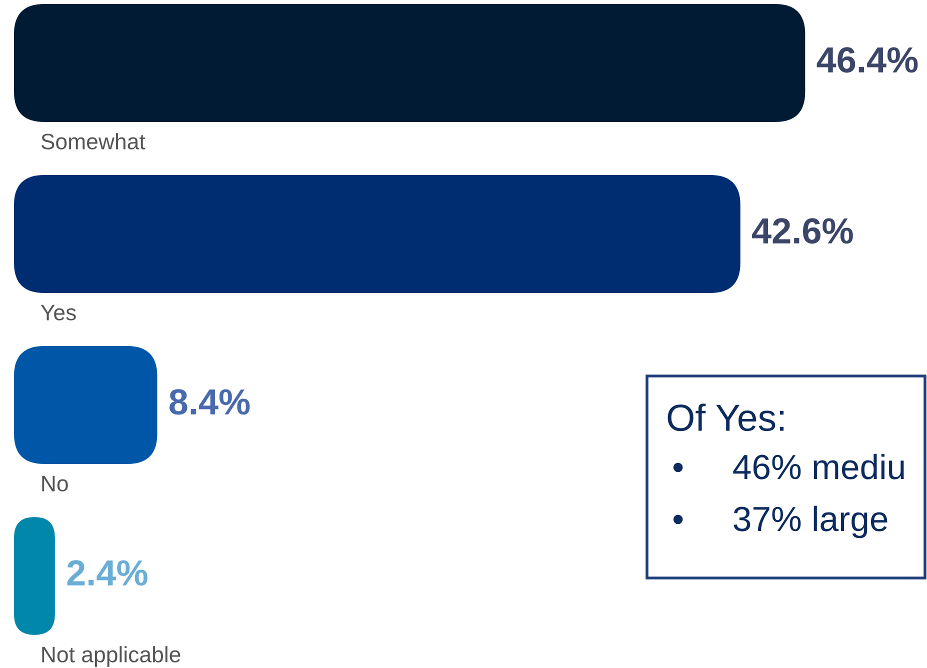  What do you see at coordinates (55, 484) in the screenshot?
I see `y-tick-label: No` at bounding box center [55, 484].